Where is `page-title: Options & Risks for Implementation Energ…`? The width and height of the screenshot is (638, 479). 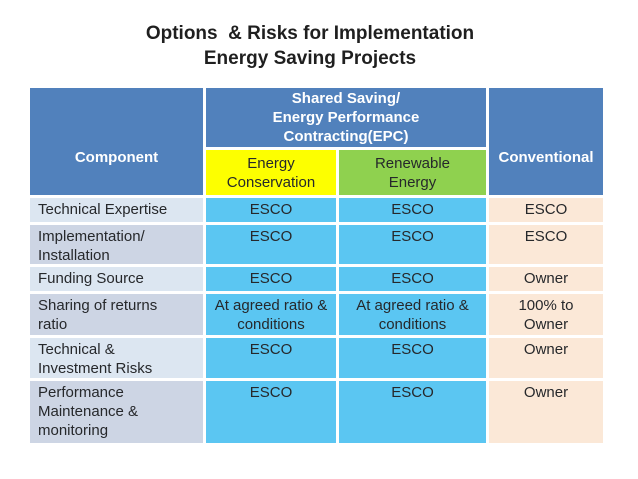 page-title: Options & Risks for Implementation Energ… is located at coordinates (310, 46).